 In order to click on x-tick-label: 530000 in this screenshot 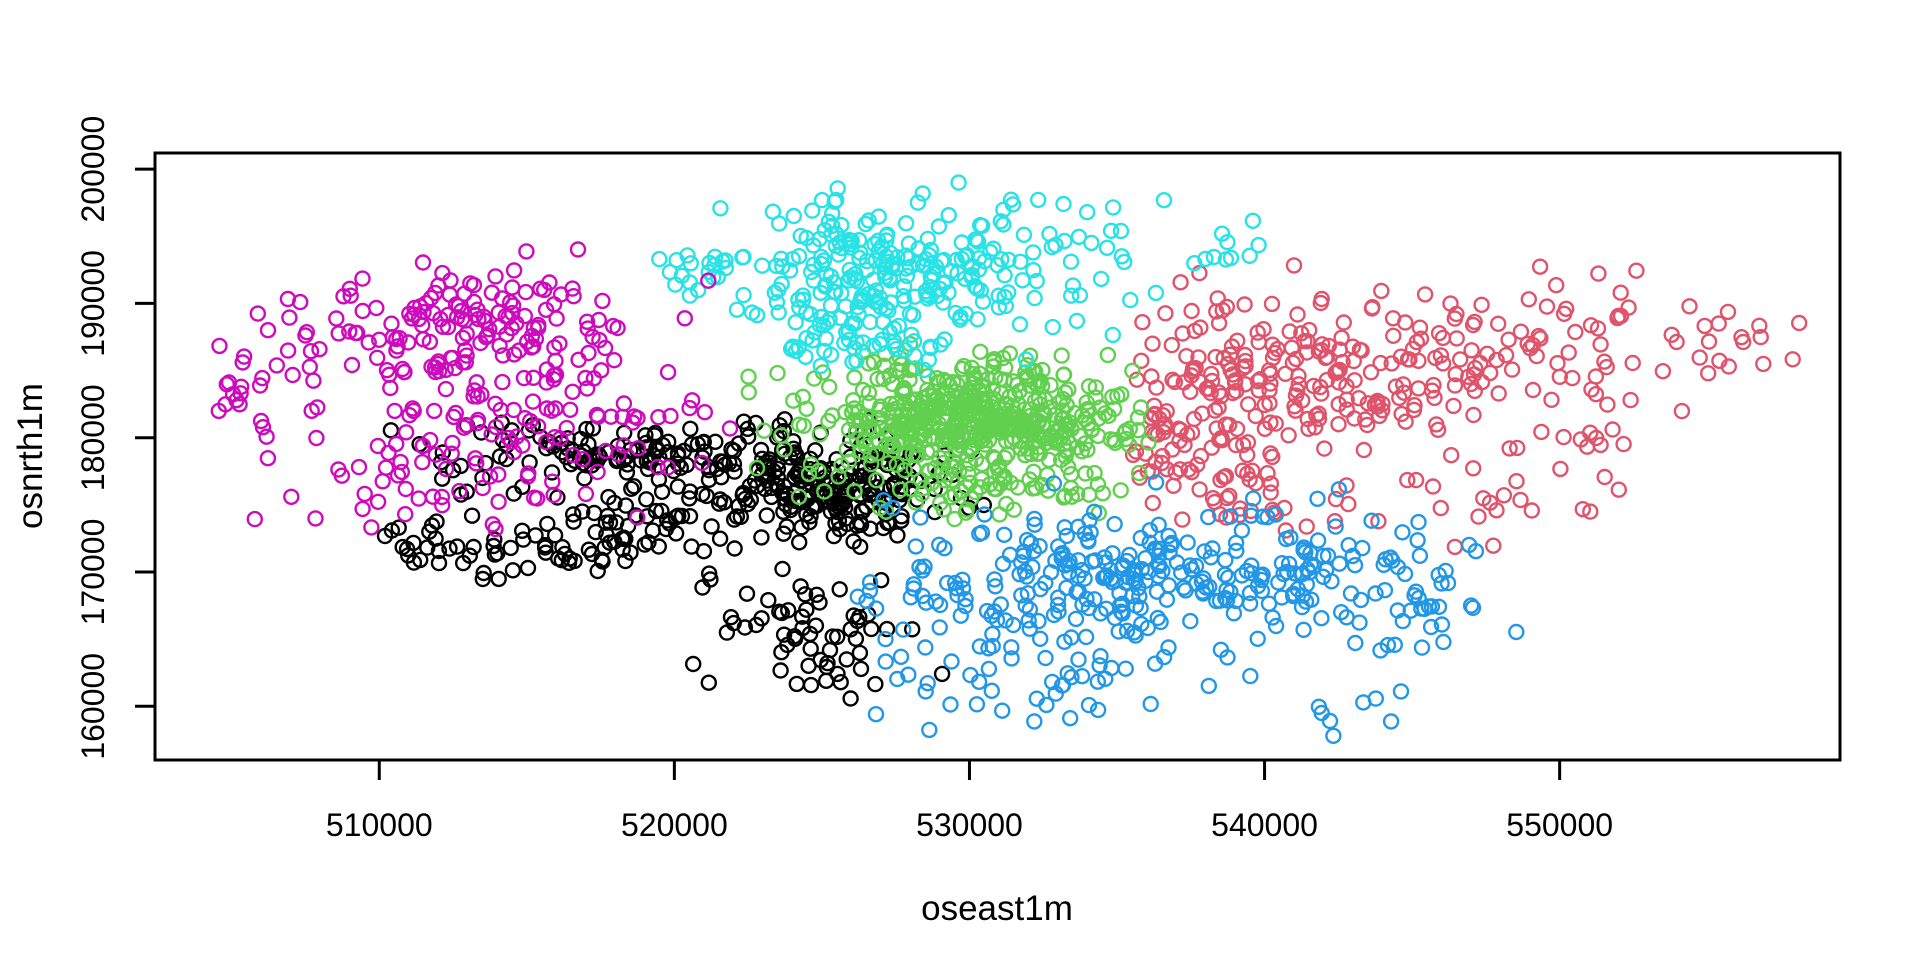, I will do `click(969, 825)`.